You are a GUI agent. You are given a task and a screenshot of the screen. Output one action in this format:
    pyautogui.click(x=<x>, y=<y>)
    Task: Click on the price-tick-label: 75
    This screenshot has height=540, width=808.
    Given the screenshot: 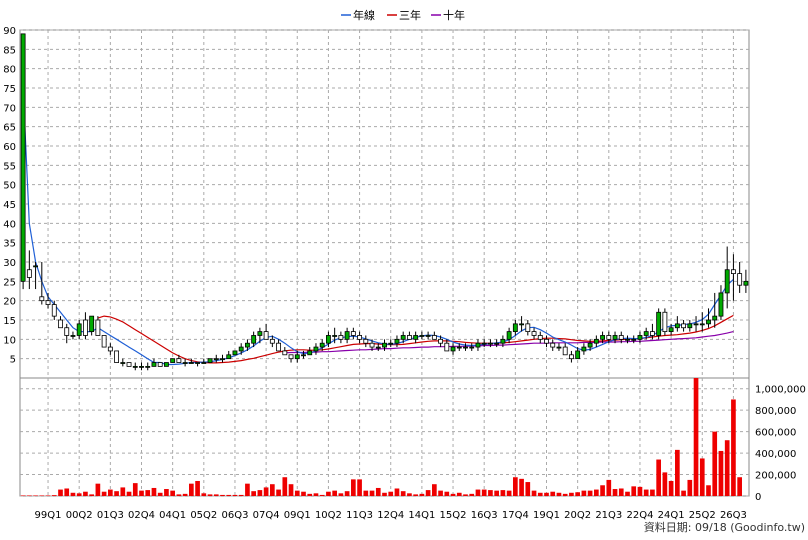 What is the action you would take?
    pyautogui.click(x=9, y=89)
    